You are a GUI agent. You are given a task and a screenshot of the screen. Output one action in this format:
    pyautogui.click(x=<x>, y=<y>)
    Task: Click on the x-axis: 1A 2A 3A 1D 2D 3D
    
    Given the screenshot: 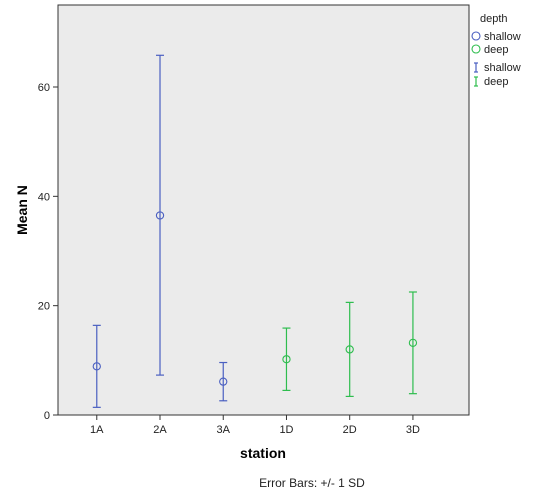 What is the action you would take?
    pyautogui.click(x=255, y=425)
    